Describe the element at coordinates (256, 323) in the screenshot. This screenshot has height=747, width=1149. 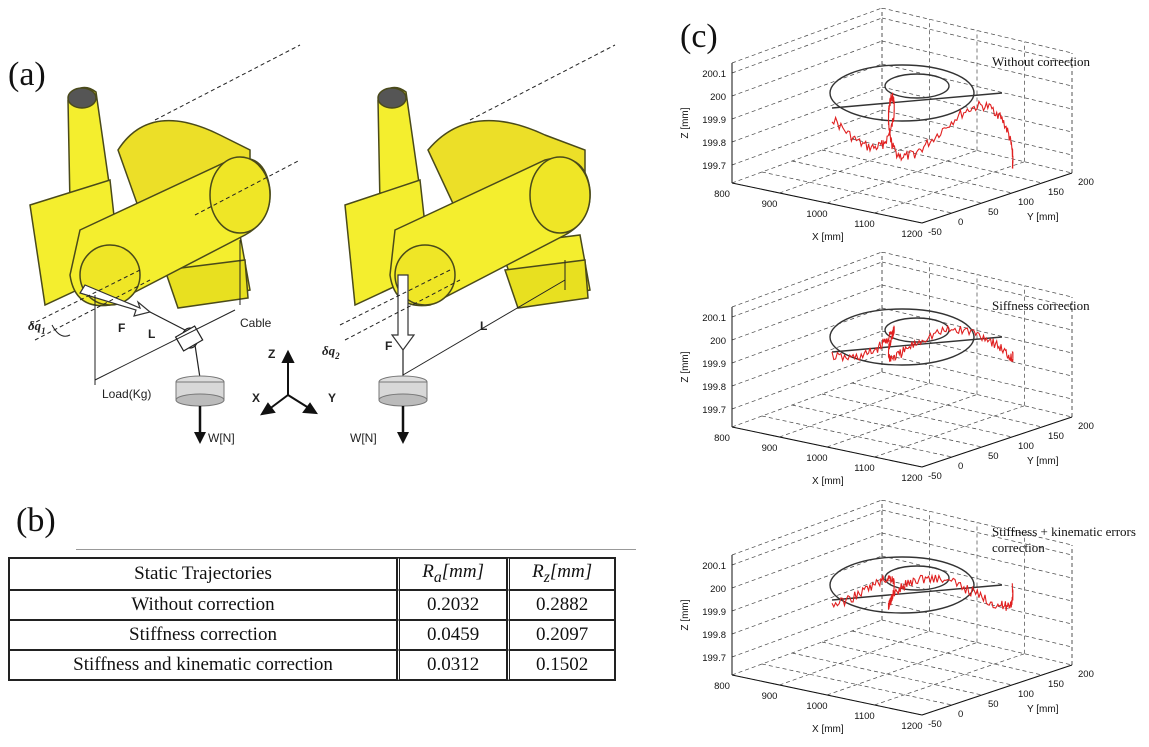
I see `label-cable: Cable` at that location.